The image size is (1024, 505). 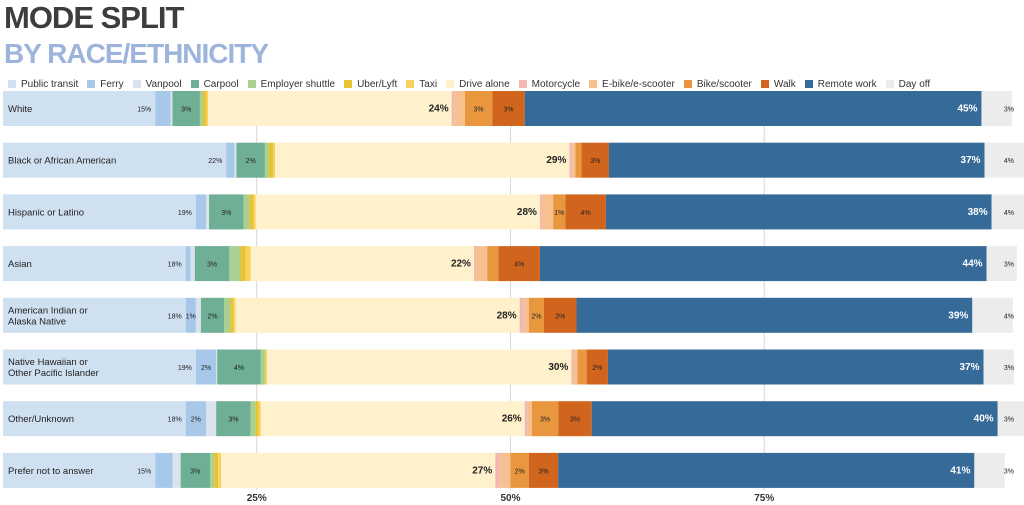 What do you see at coordinates (20, 264) in the screenshot?
I see `category-label: Asian` at bounding box center [20, 264].